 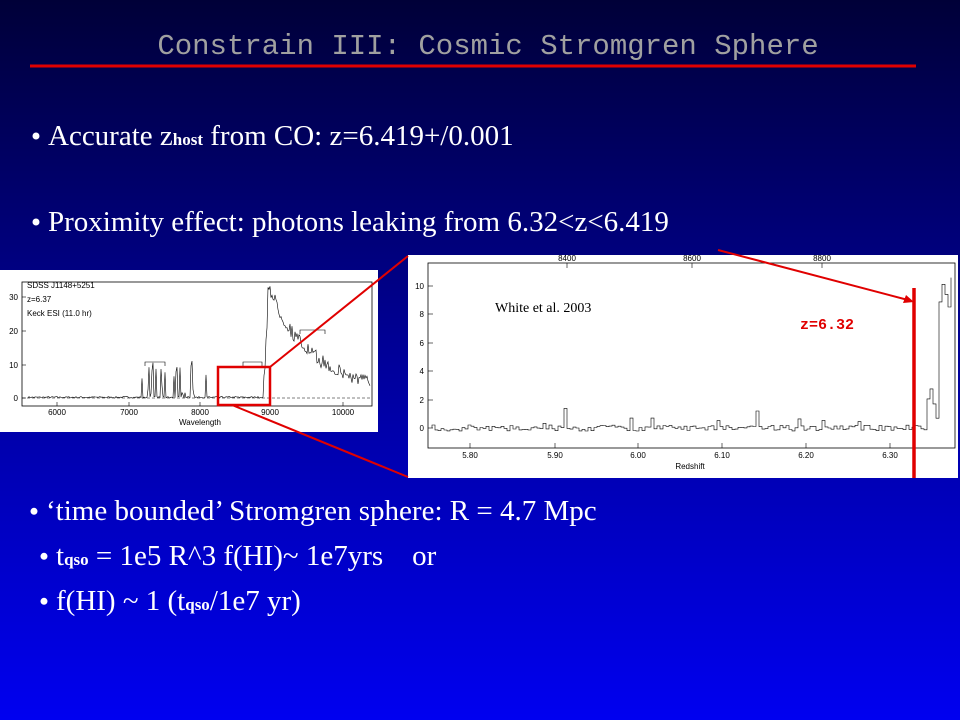 What do you see at coordinates (422, 343) in the screenshot?
I see `y-tick-label: 6` at bounding box center [422, 343].